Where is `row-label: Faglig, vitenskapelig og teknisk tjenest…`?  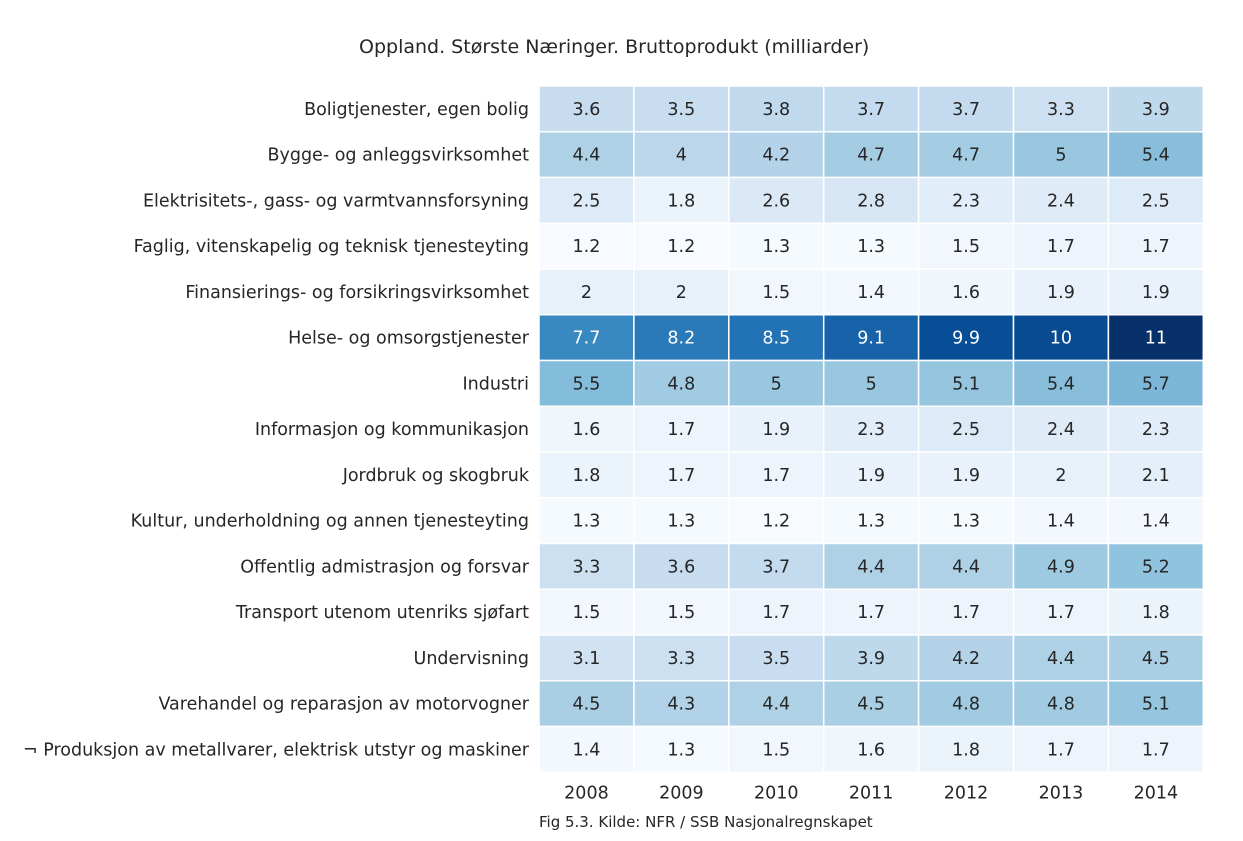 row-label: Faglig, vitenskapelig og teknisk tjenest… is located at coordinates (331, 247).